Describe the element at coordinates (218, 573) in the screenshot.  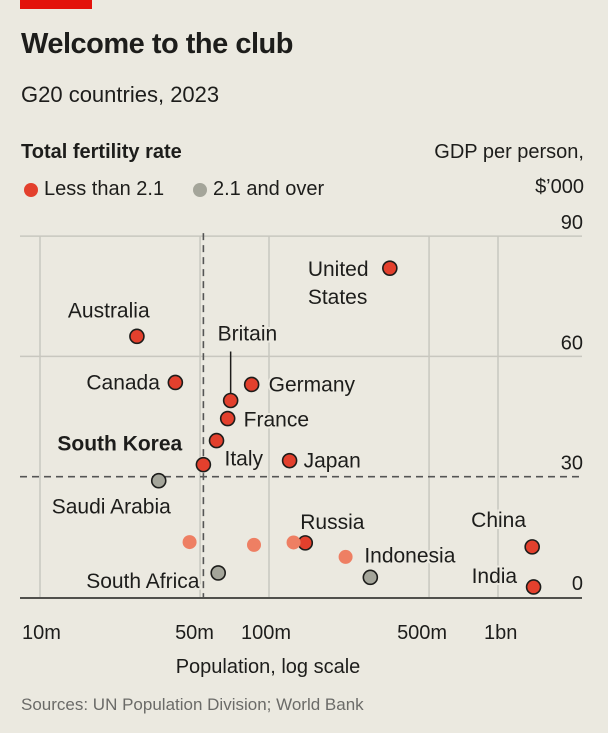
I see `data-point-south-africa` at that location.